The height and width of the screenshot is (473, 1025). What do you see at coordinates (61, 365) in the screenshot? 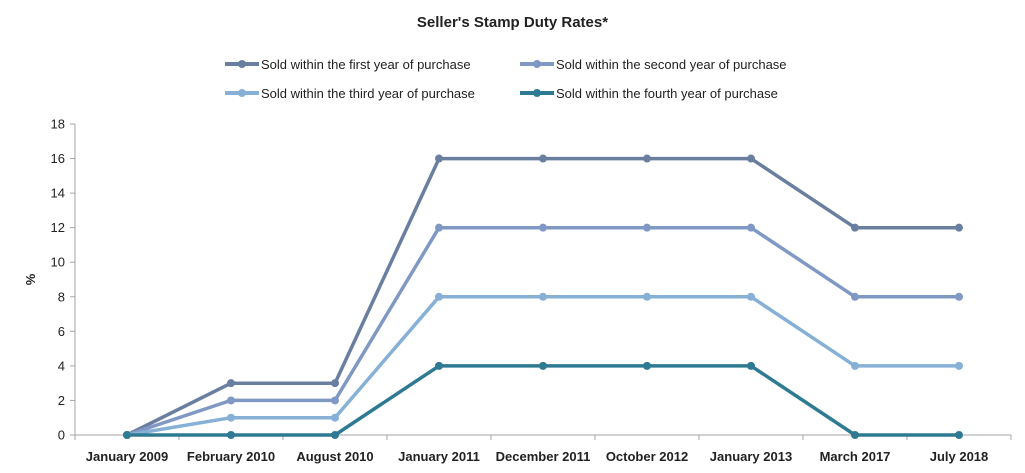
I see `y-tick-label: 4` at bounding box center [61, 365].